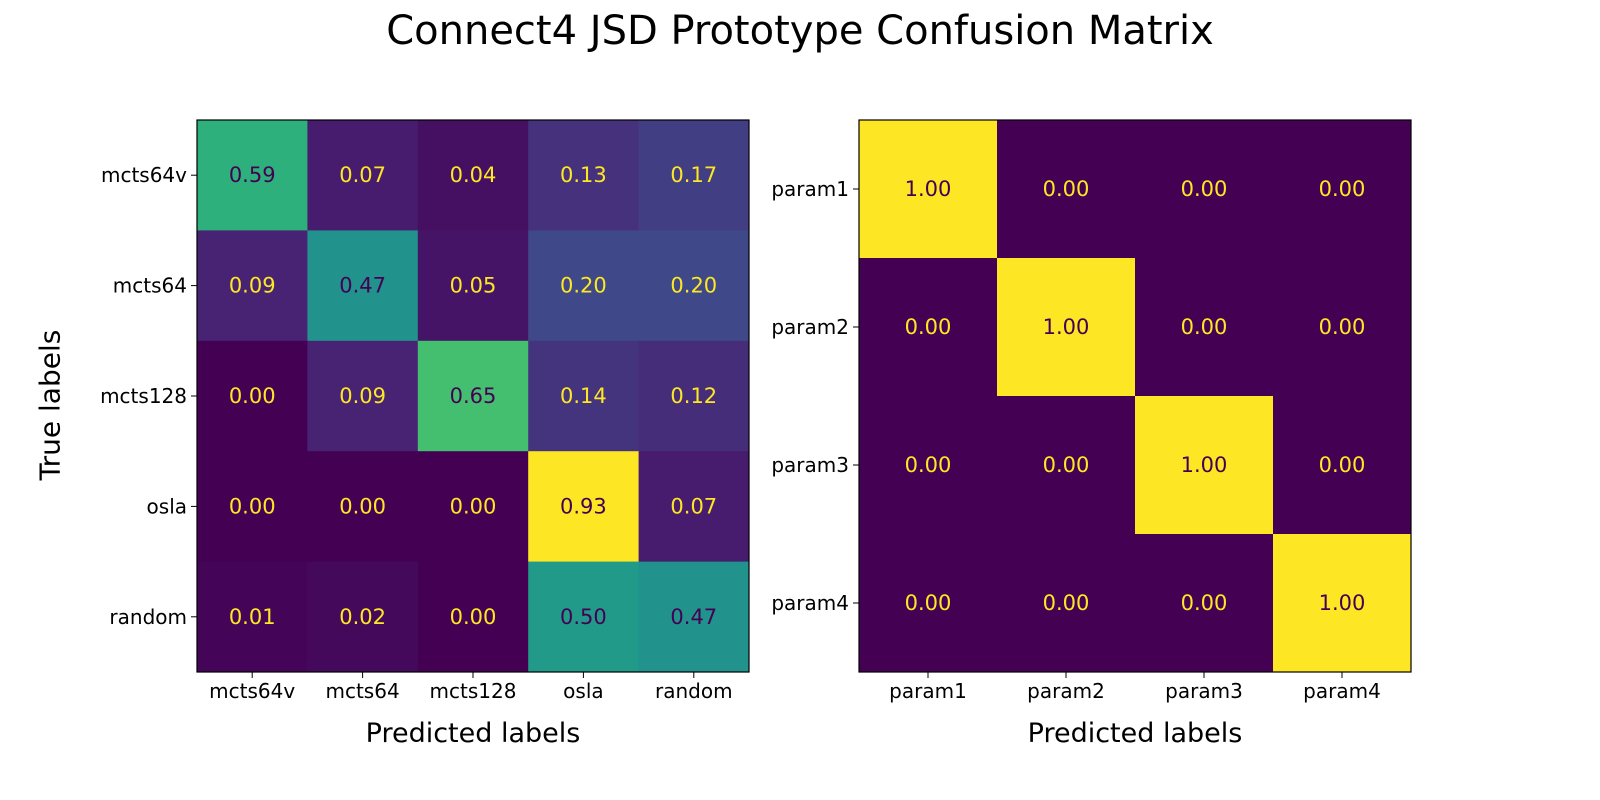 This screenshot has height=800, width=1600. What do you see at coordinates (810, 189) in the screenshot?
I see `y-tick-label: param1` at bounding box center [810, 189].